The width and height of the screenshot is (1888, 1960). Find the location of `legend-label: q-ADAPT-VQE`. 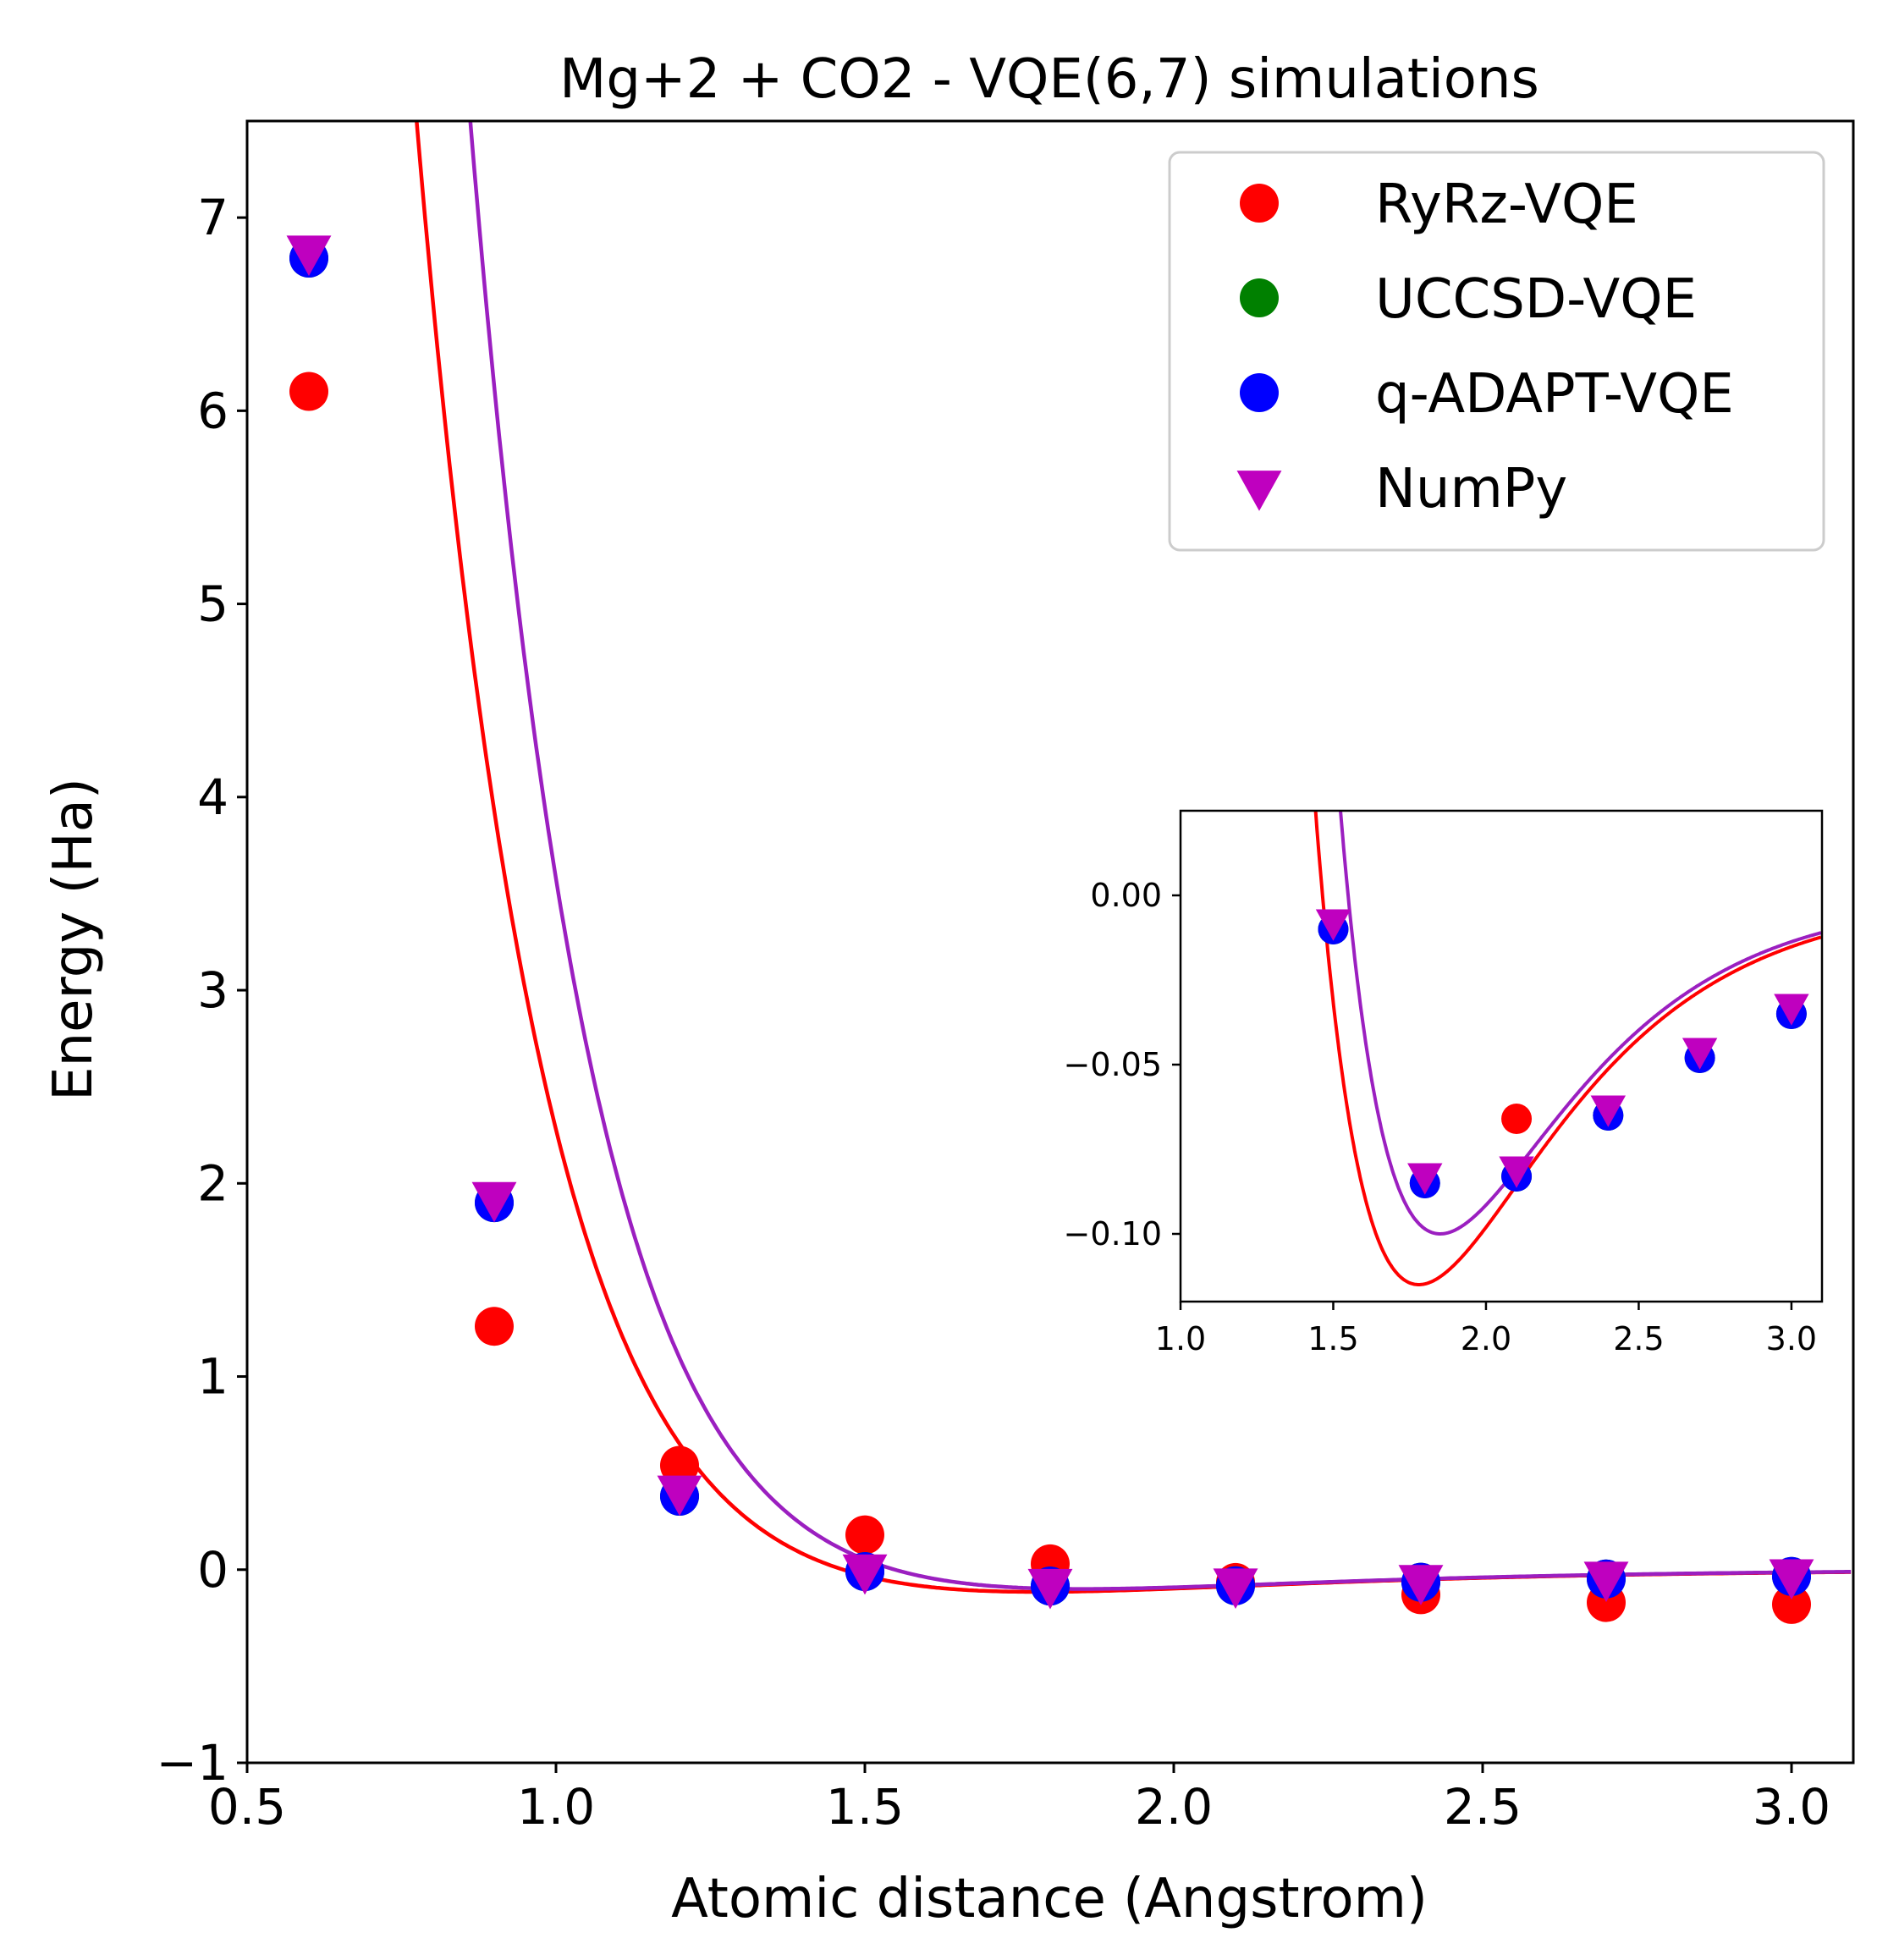

legend-label: q-ADAPT-VQE is located at coordinates (1554, 394).